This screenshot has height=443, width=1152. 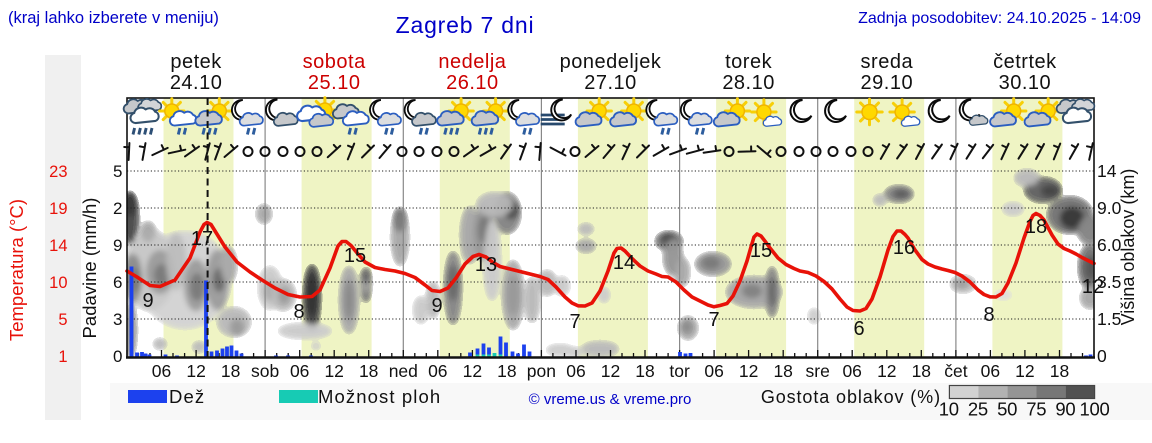 What do you see at coordinates (117, 208) in the screenshot?
I see `svg-text: 2` at bounding box center [117, 208].